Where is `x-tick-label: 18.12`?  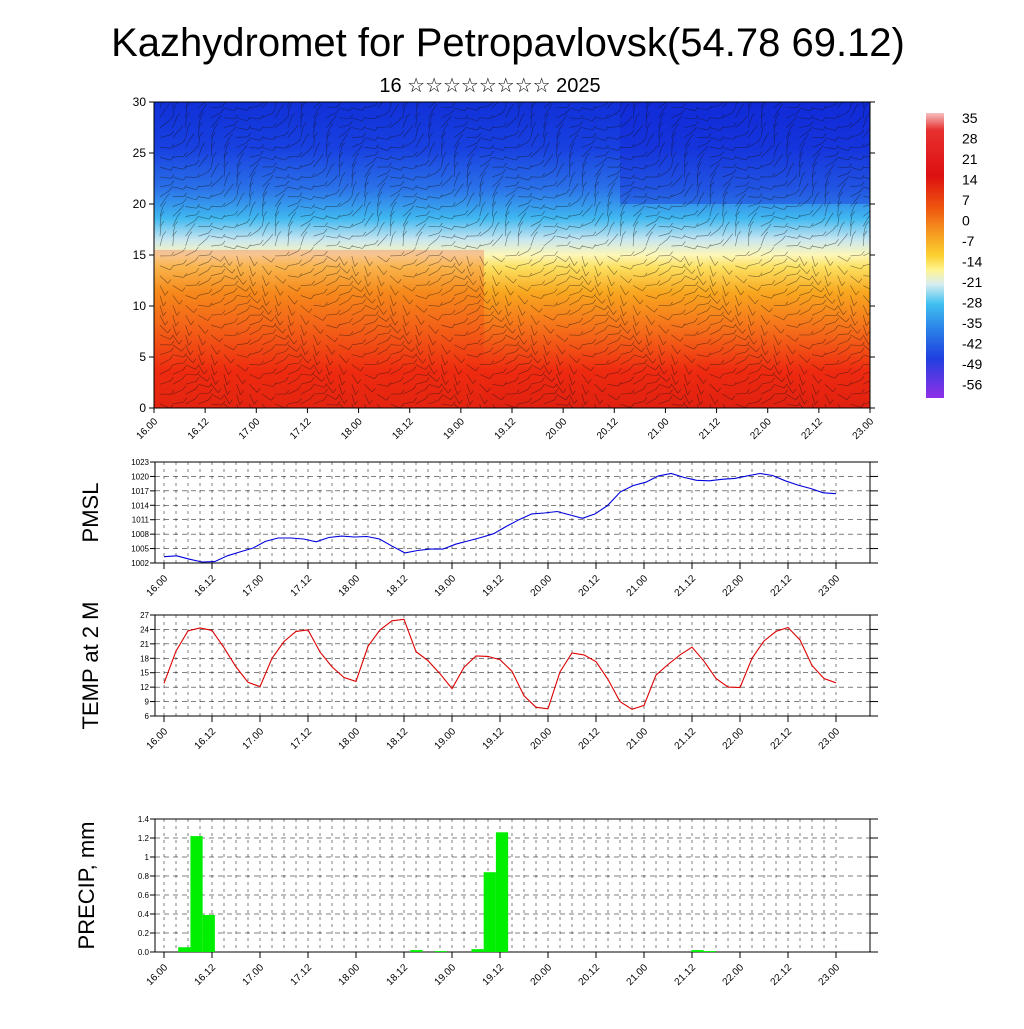 x-tick-label: 18.12 is located at coordinates (398, 975).